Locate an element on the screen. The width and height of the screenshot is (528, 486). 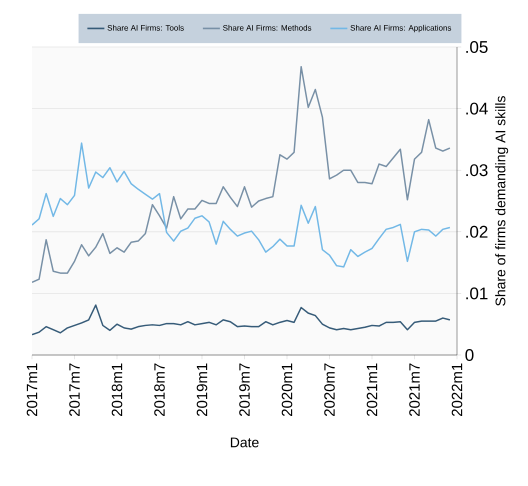
x-tick-label: 2021m7 is located at coordinates (414, 390).